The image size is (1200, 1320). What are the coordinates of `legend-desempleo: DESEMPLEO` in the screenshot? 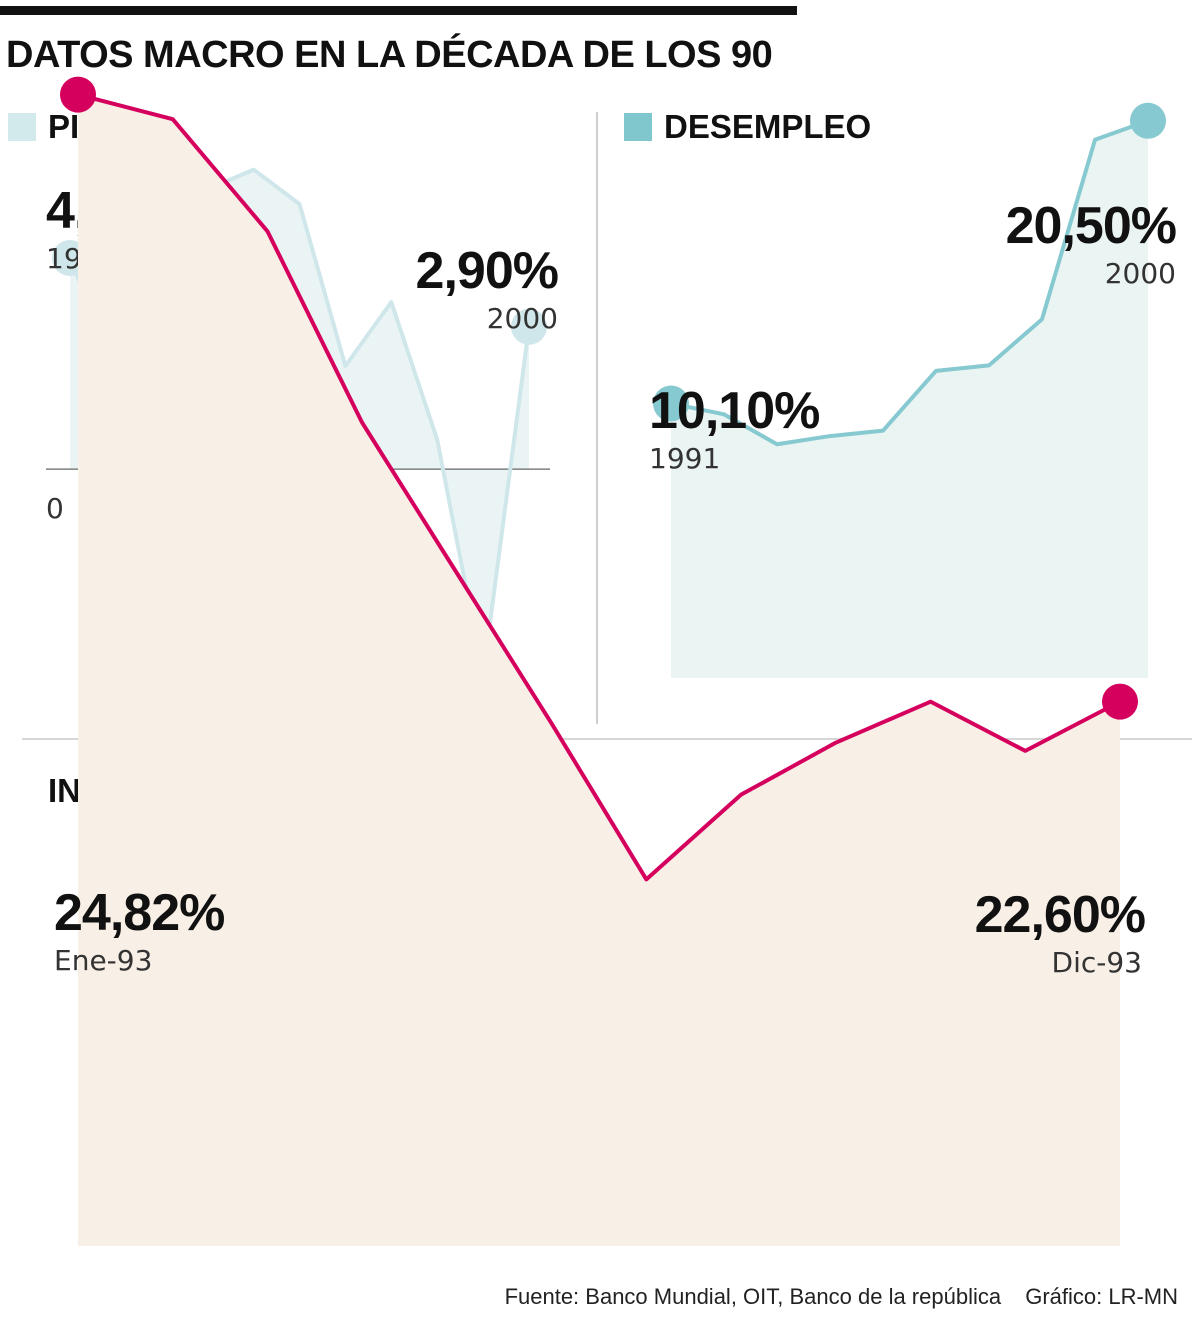 It's located at (747, 127).